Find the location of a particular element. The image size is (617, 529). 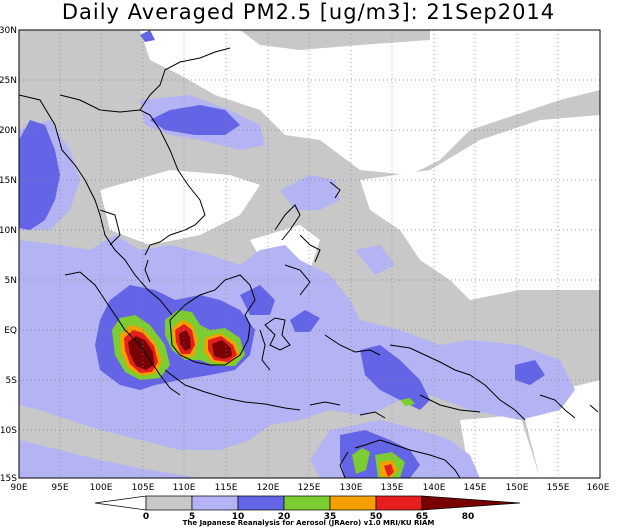

lat-label: 15S is located at coordinates (8, 479).